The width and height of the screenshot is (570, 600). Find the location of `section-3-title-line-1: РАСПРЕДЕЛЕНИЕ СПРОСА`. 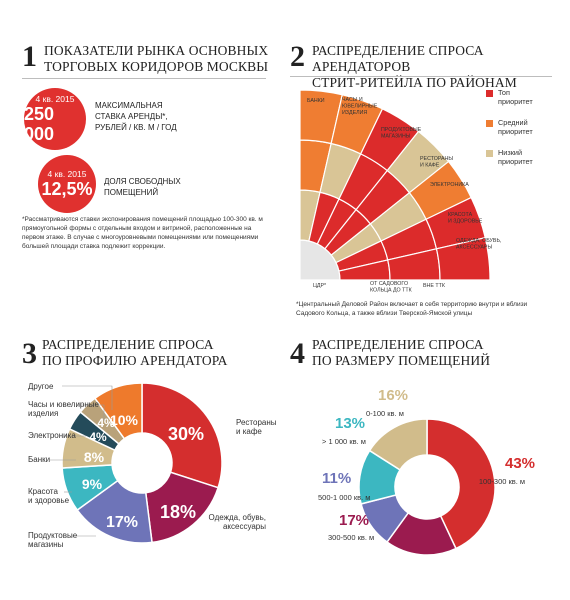

section-3-title-line-1: РАСПРЕДЕЛЕНИЕ СПРОСА is located at coordinates (128, 344).